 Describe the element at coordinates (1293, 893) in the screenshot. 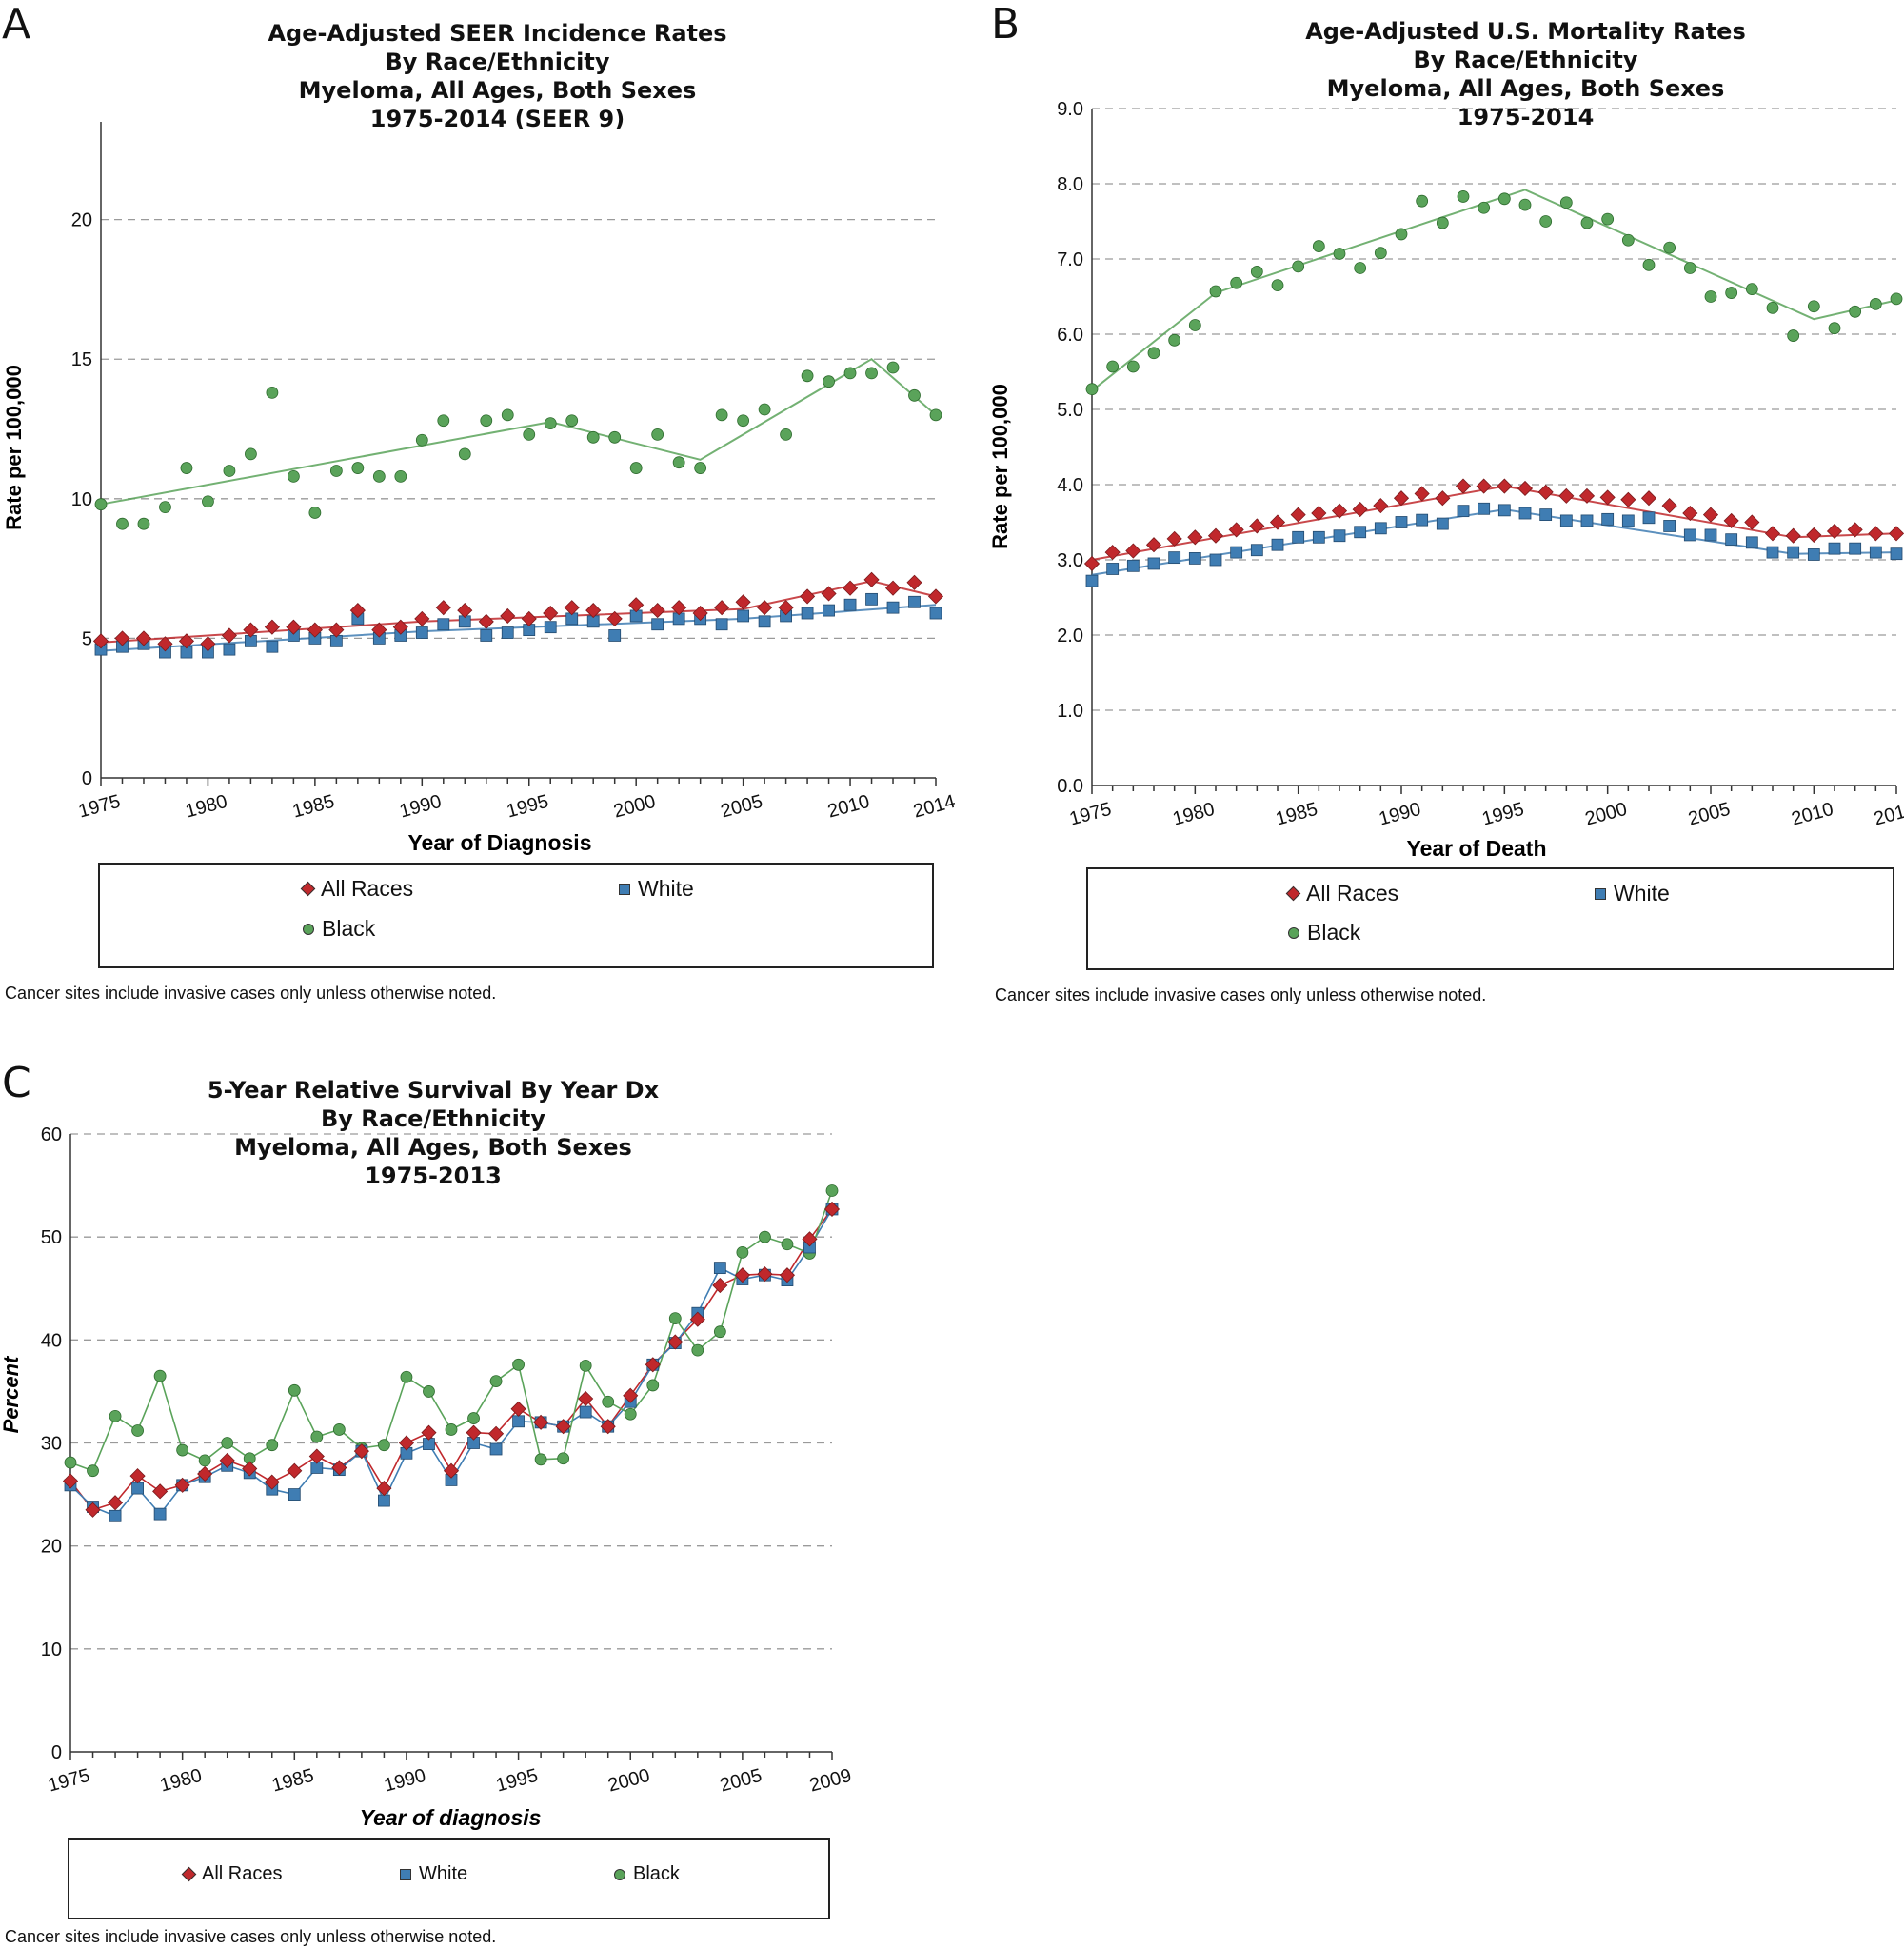

I see `diamond-marker-icon` at that location.